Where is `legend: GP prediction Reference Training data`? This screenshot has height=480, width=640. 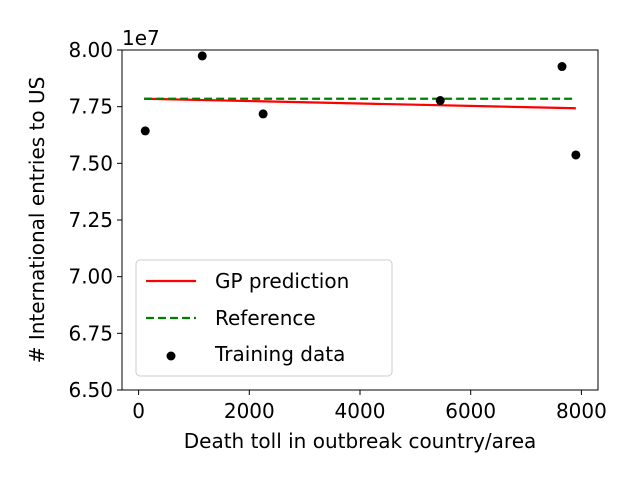
legend: GP prediction Reference Training data is located at coordinates (264, 318).